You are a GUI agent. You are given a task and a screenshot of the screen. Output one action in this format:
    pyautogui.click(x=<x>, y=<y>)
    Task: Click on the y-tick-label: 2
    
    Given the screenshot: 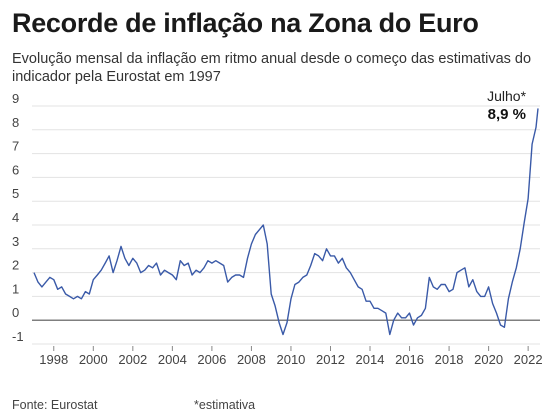 What is the action you would take?
    pyautogui.click(x=15, y=265)
    